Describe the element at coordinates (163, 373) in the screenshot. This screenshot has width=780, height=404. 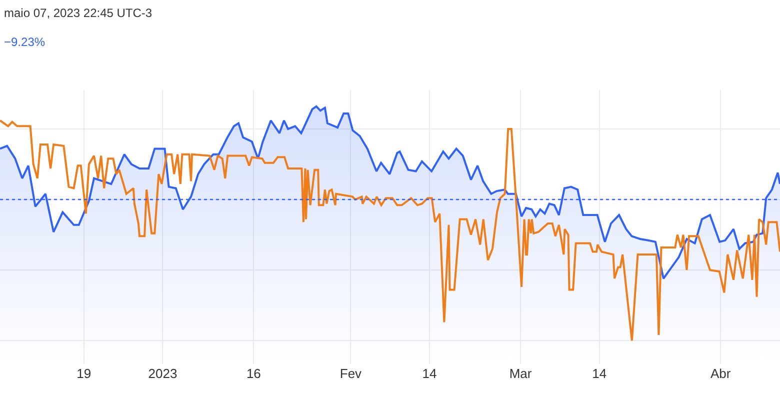
I see `x-tick-label: 2023` at that location.